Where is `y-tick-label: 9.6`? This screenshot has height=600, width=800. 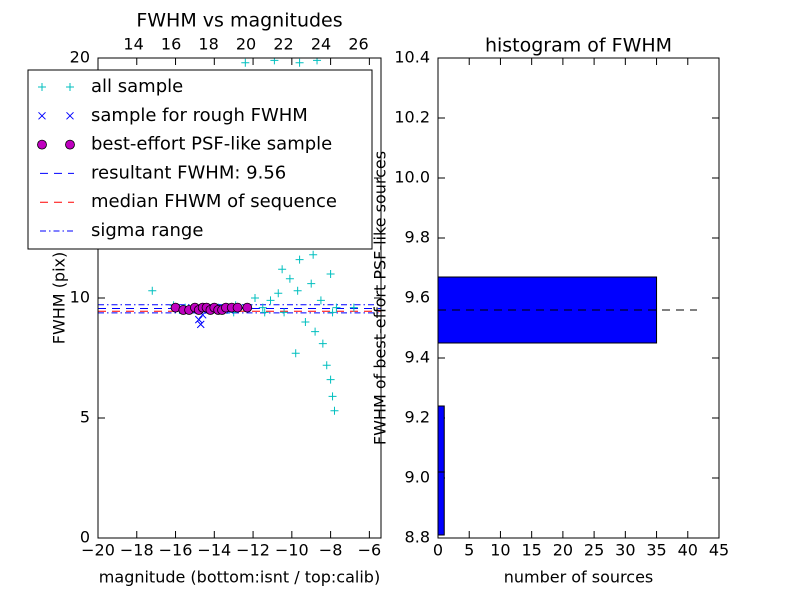
y-tick-label: 9.6 is located at coordinates (417, 297).